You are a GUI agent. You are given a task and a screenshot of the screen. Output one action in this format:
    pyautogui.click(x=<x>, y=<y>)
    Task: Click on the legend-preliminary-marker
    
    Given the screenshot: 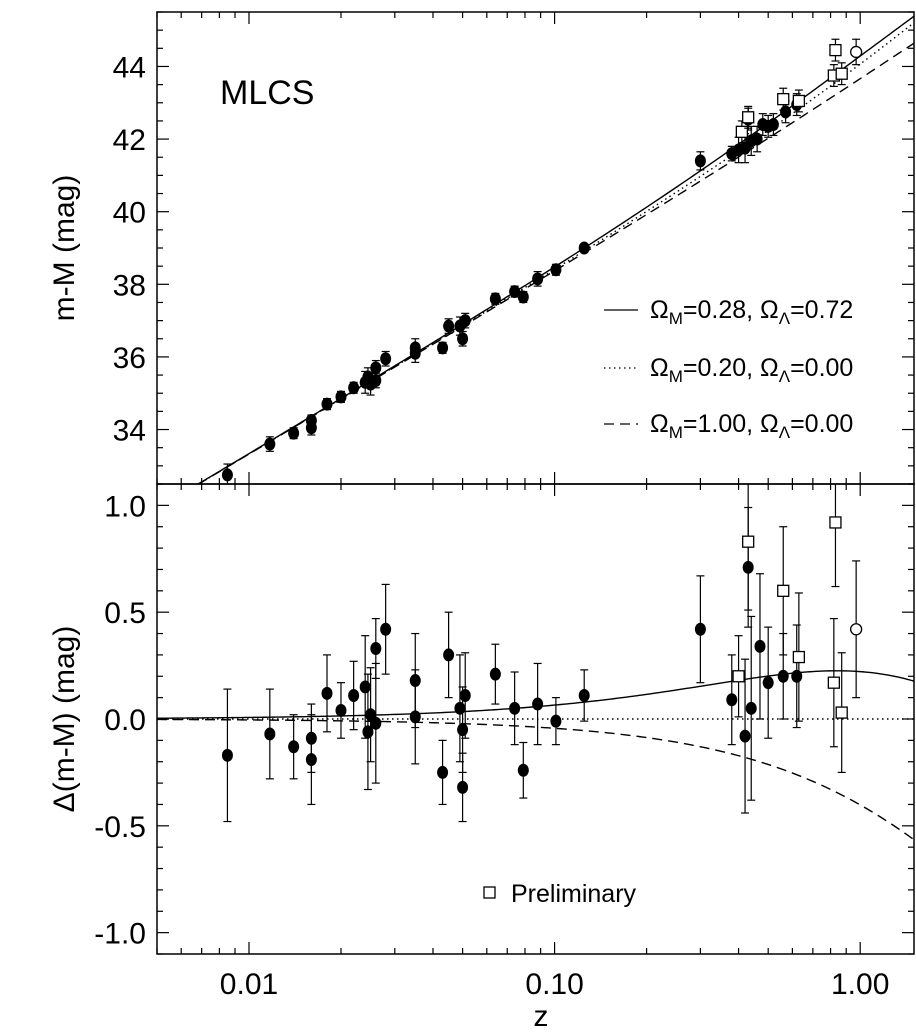 What is the action you would take?
    pyautogui.click(x=489, y=892)
    